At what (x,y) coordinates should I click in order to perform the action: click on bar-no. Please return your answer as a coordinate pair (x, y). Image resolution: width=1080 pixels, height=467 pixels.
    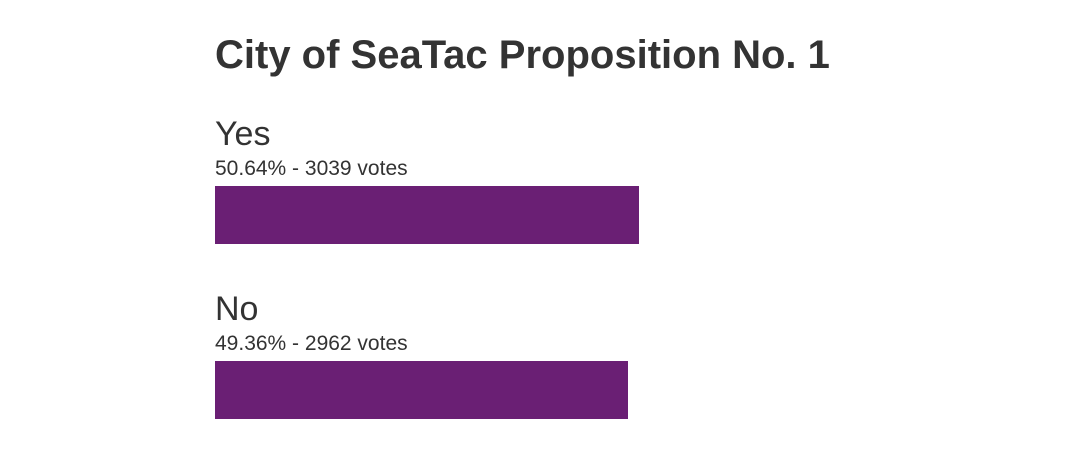
    Looking at the image, I should click on (421, 390).